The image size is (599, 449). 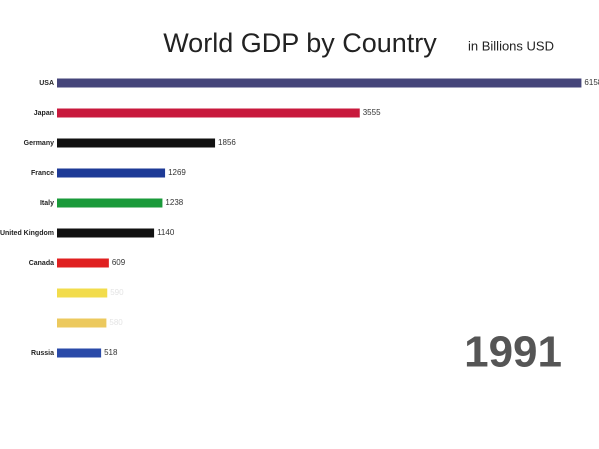 What do you see at coordinates (111, 352) in the screenshot?
I see `value-label: 518` at bounding box center [111, 352].